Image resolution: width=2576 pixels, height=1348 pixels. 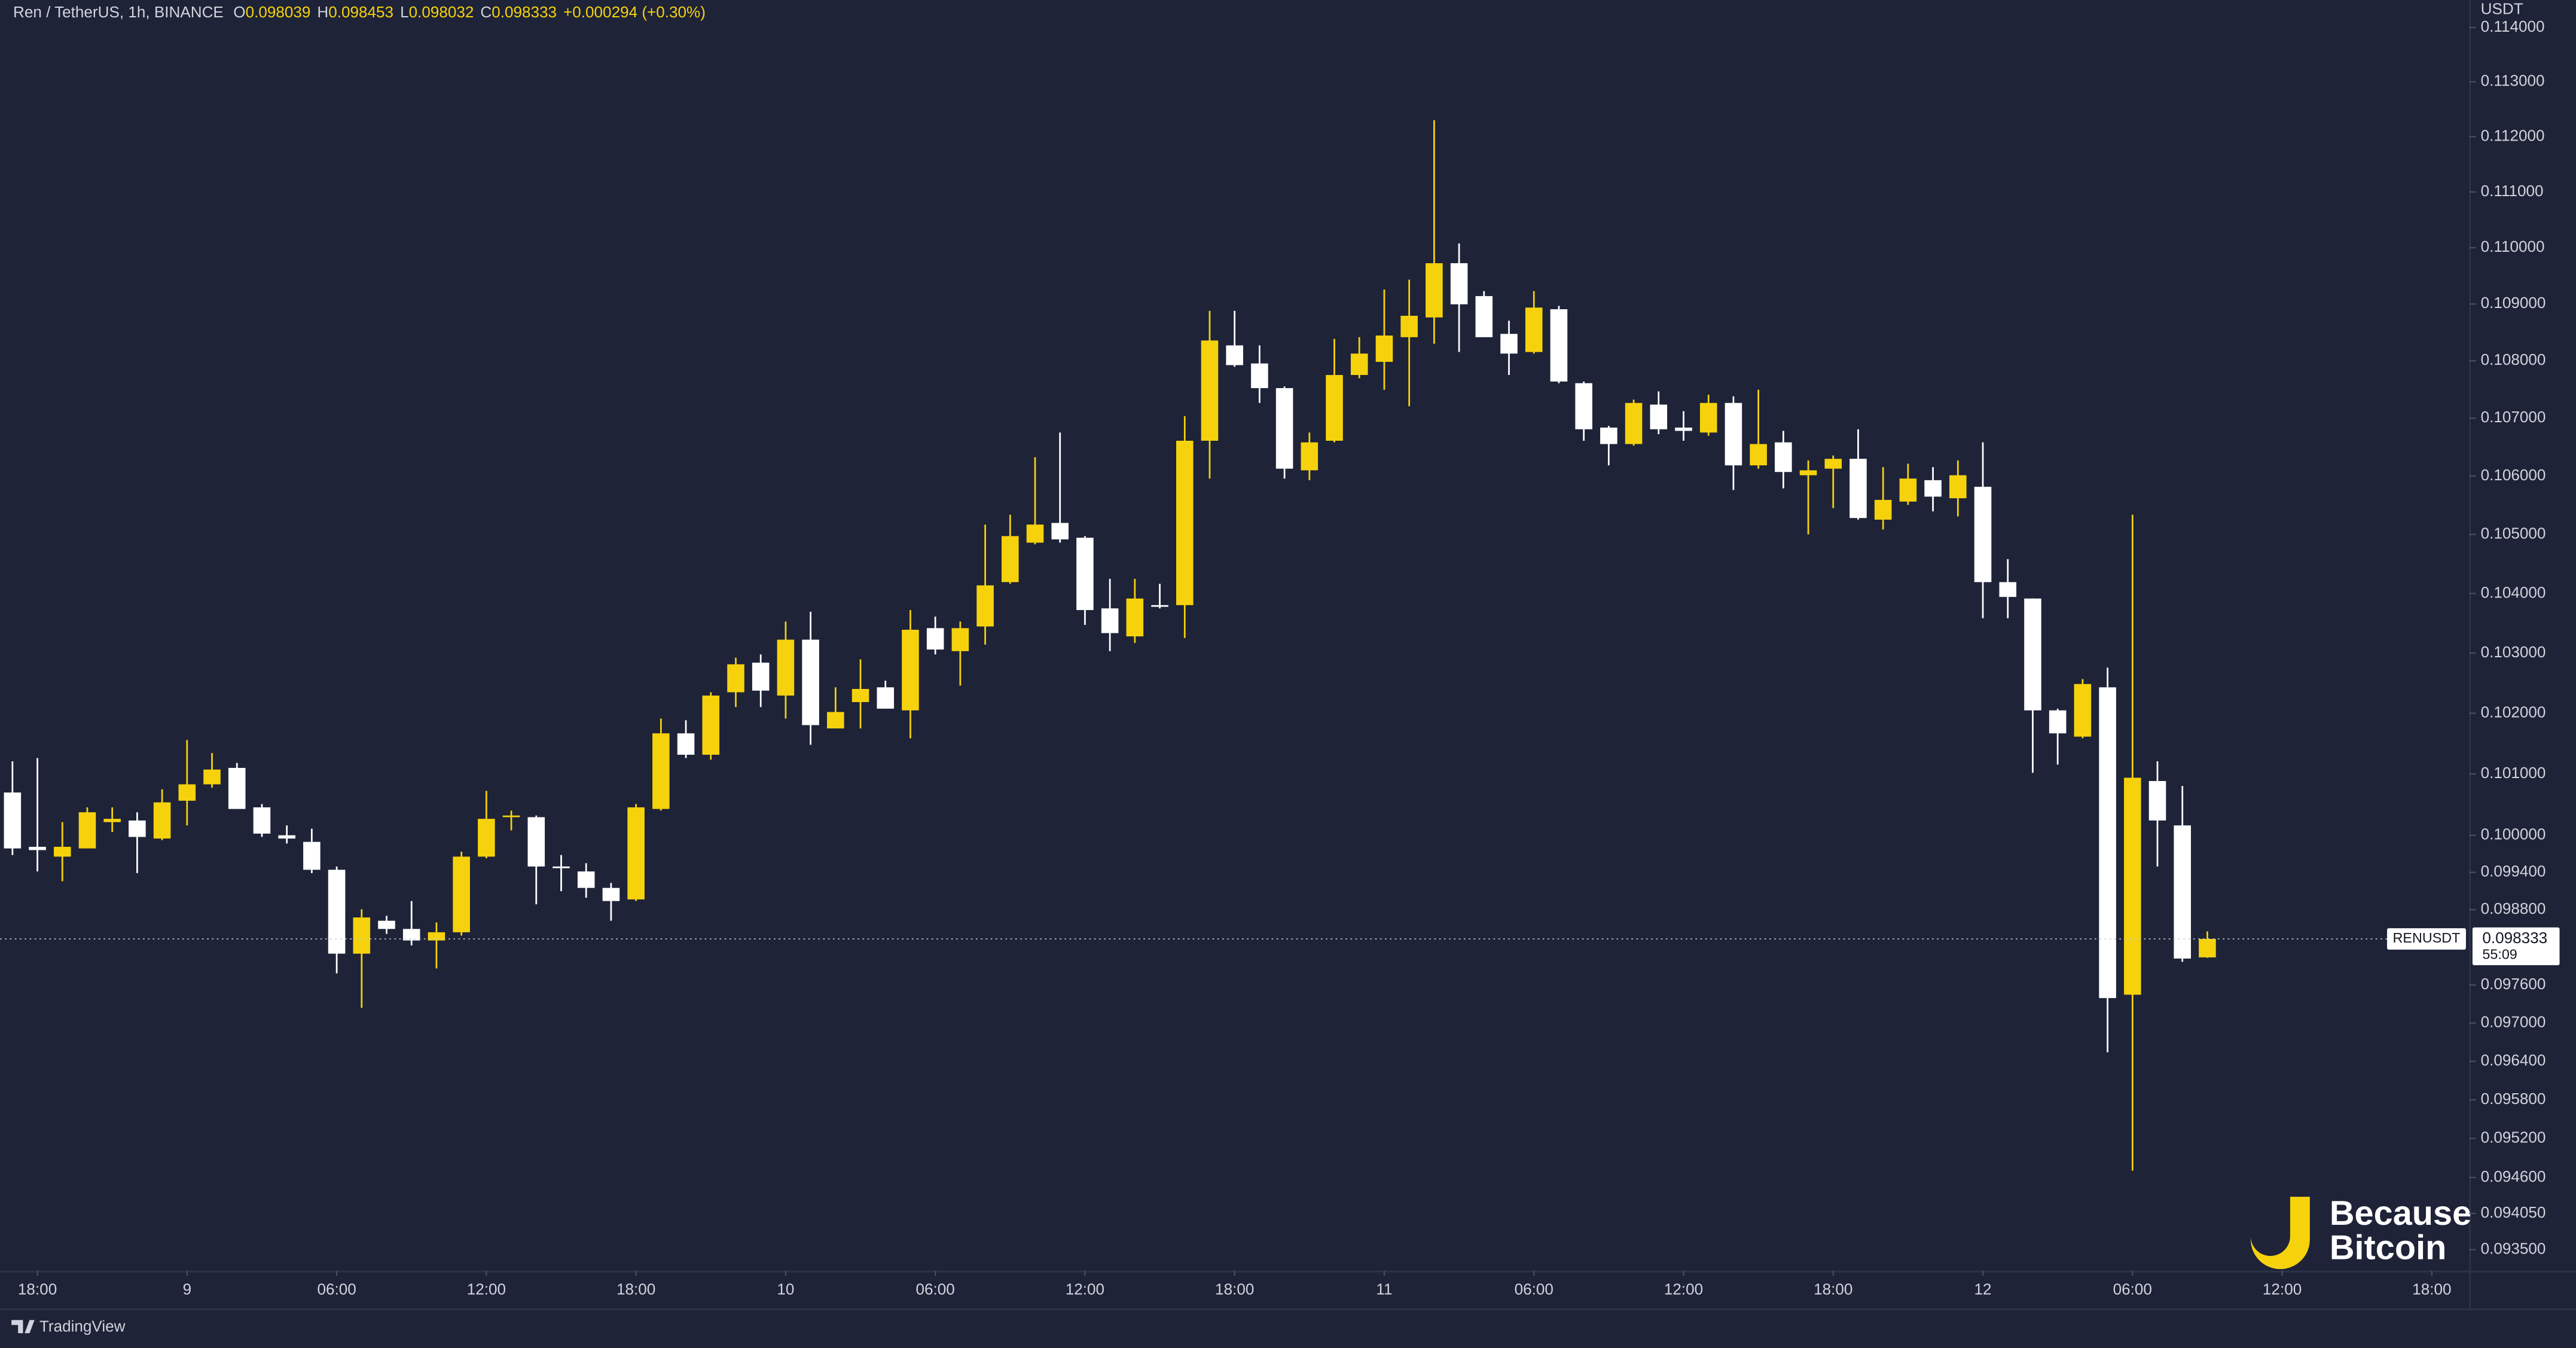 I want to click on y-tick-label: 0.112000, so click(x=2513, y=135).